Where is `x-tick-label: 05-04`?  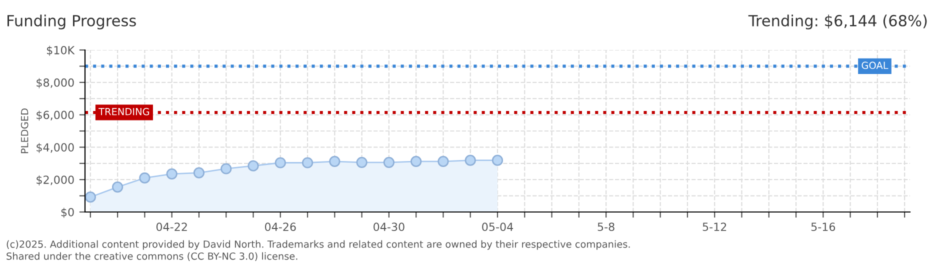 x-tick-label: 05-04 is located at coordinates (498, 227).